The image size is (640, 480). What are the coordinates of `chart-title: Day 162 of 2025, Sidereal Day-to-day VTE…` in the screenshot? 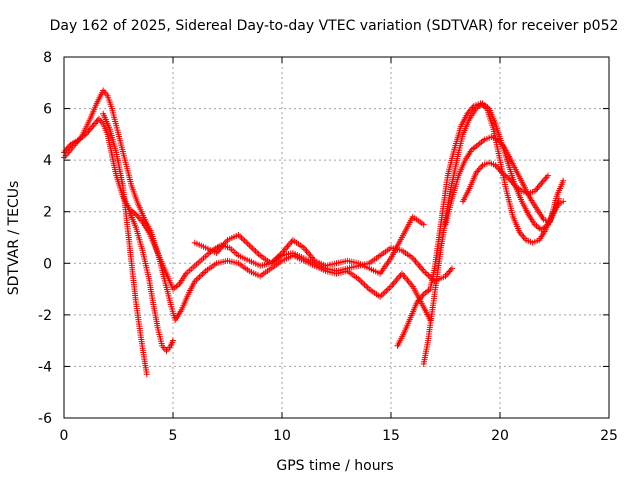 It's located at (334, 26).